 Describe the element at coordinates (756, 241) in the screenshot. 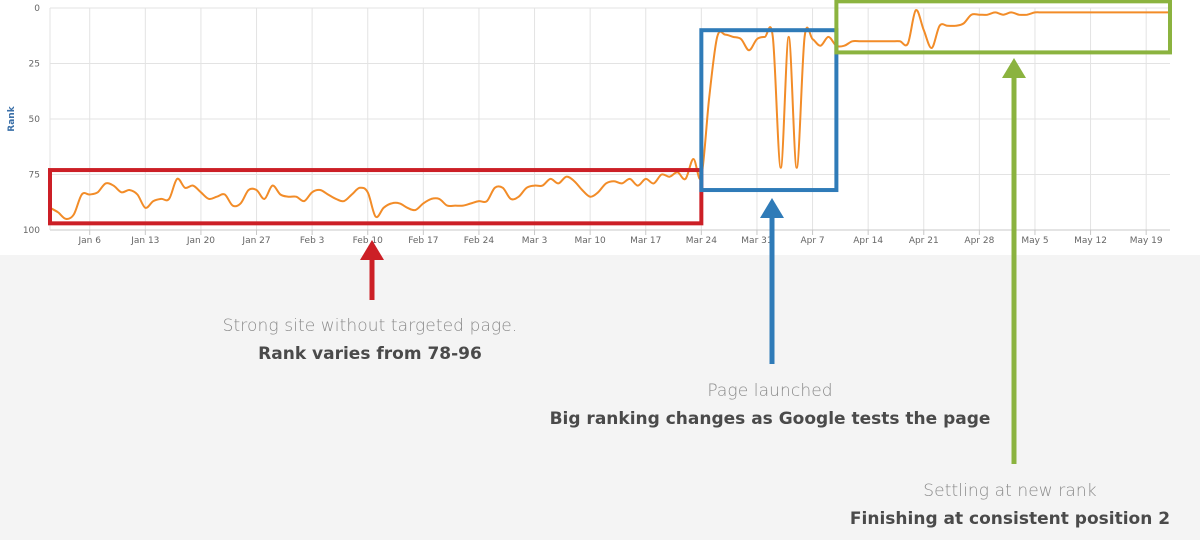

I see `x-tick-label: Mar 31` at that location.